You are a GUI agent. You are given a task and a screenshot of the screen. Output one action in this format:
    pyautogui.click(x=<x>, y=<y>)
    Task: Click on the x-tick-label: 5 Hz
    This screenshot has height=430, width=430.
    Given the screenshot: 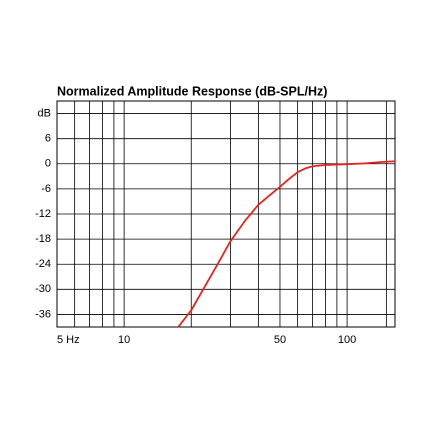 What is the action you would take?
    pyautogui.click(x=68, y=340)
    